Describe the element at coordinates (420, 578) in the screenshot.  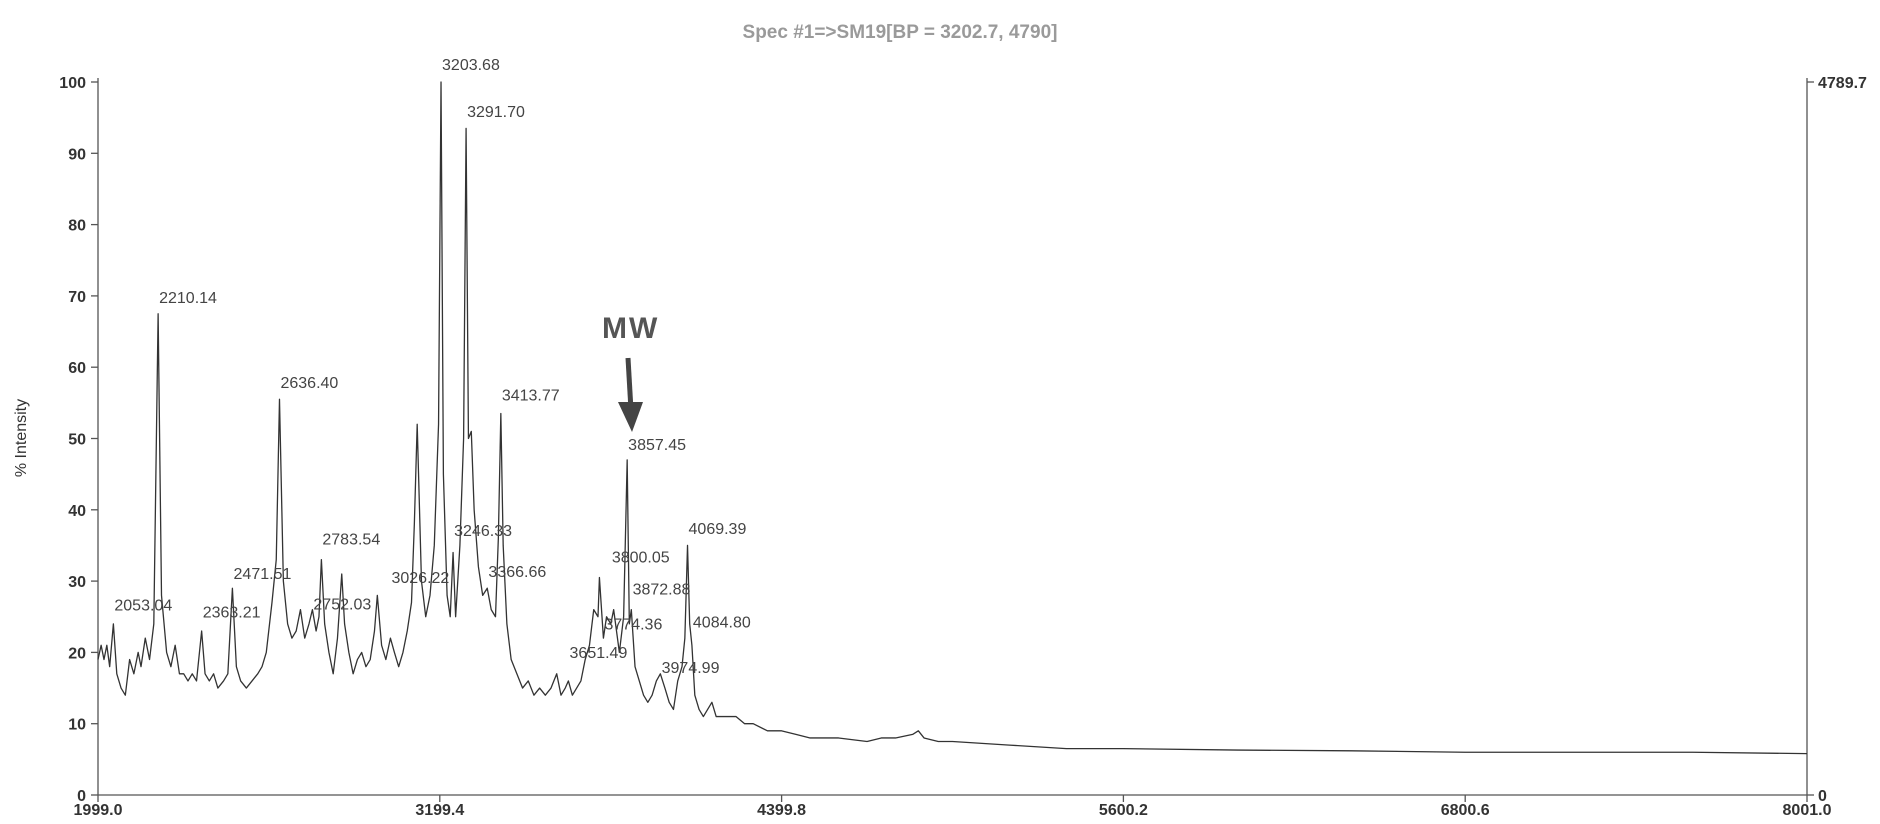
I see `peak-label: 3026.22` at that location.